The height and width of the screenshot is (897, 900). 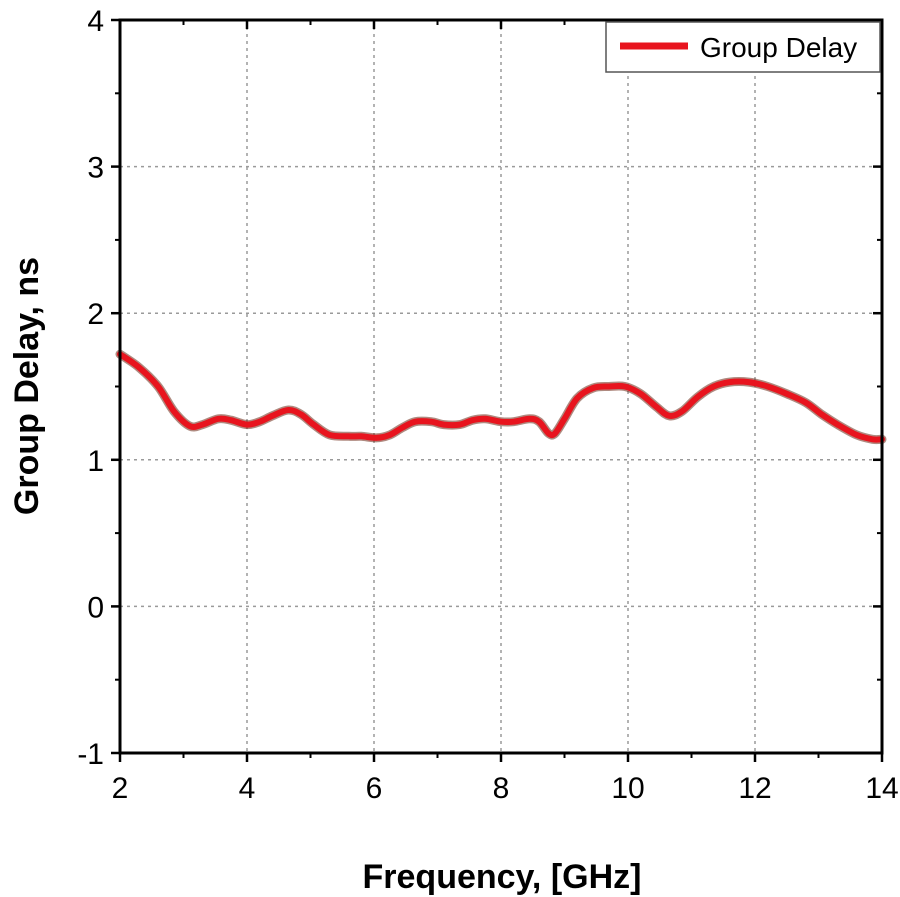 What do you see at coordinates (374, 788) in the screenshot?
I see `x-tick-label: 6` at bounding box center [374, 788].